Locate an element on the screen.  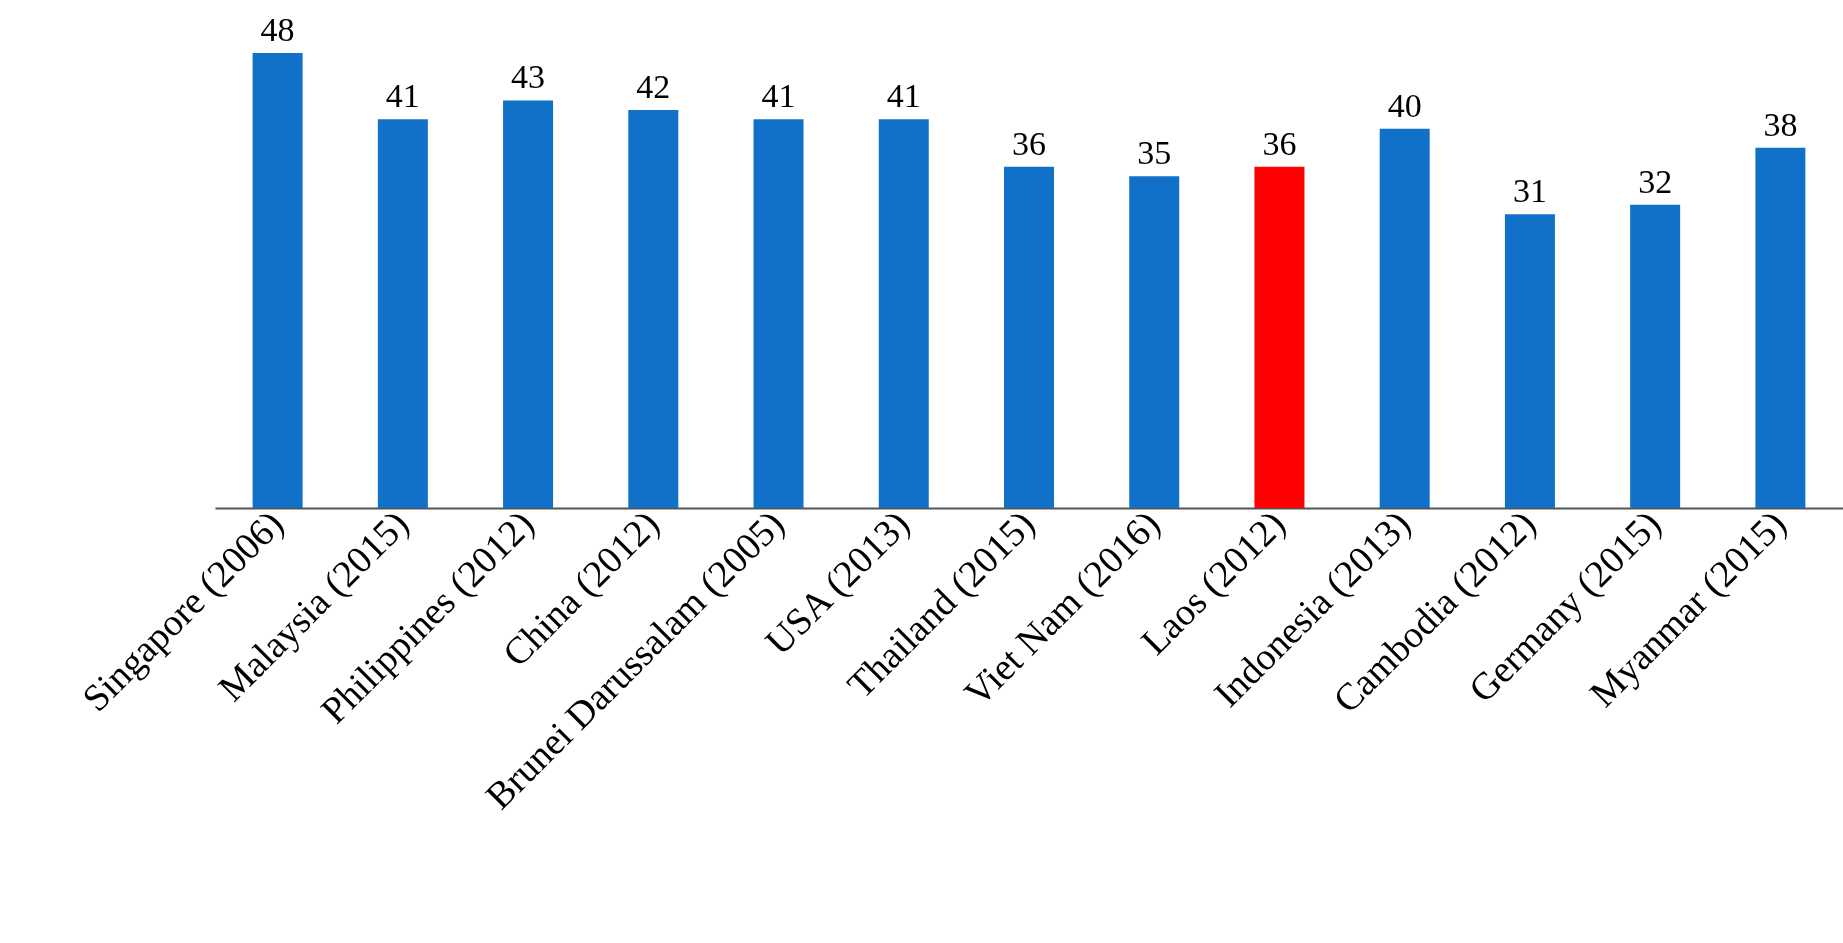
data-label: 43 is located at coordinates (528, 77).